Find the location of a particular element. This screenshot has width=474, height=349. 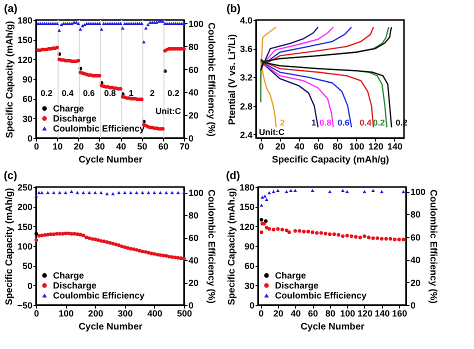

y-tick-label: 100 is located at coordinates (24, 247).